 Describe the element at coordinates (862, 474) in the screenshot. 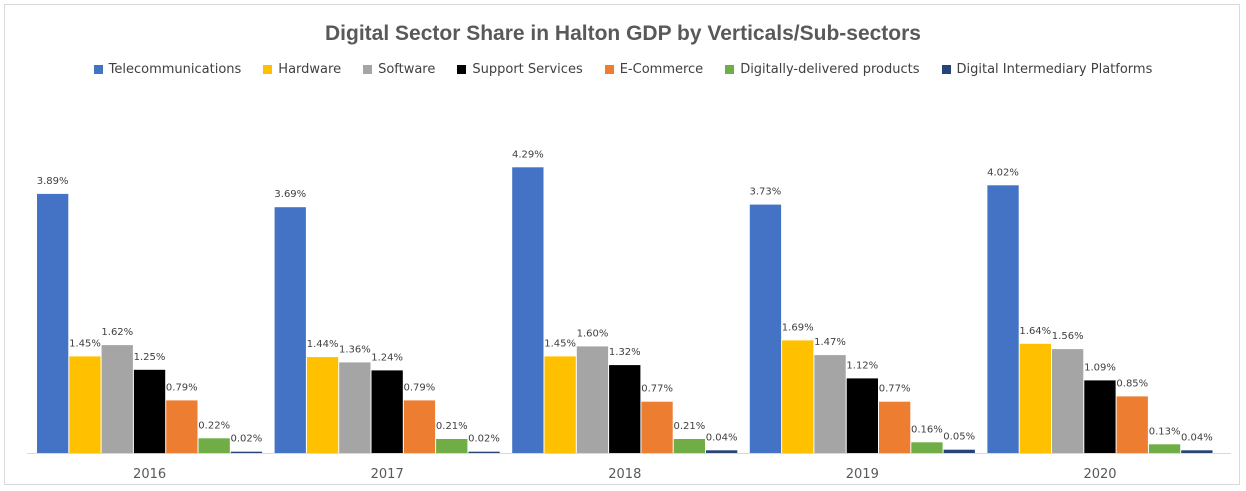

I see `x-tick-label: 2019` at that location.